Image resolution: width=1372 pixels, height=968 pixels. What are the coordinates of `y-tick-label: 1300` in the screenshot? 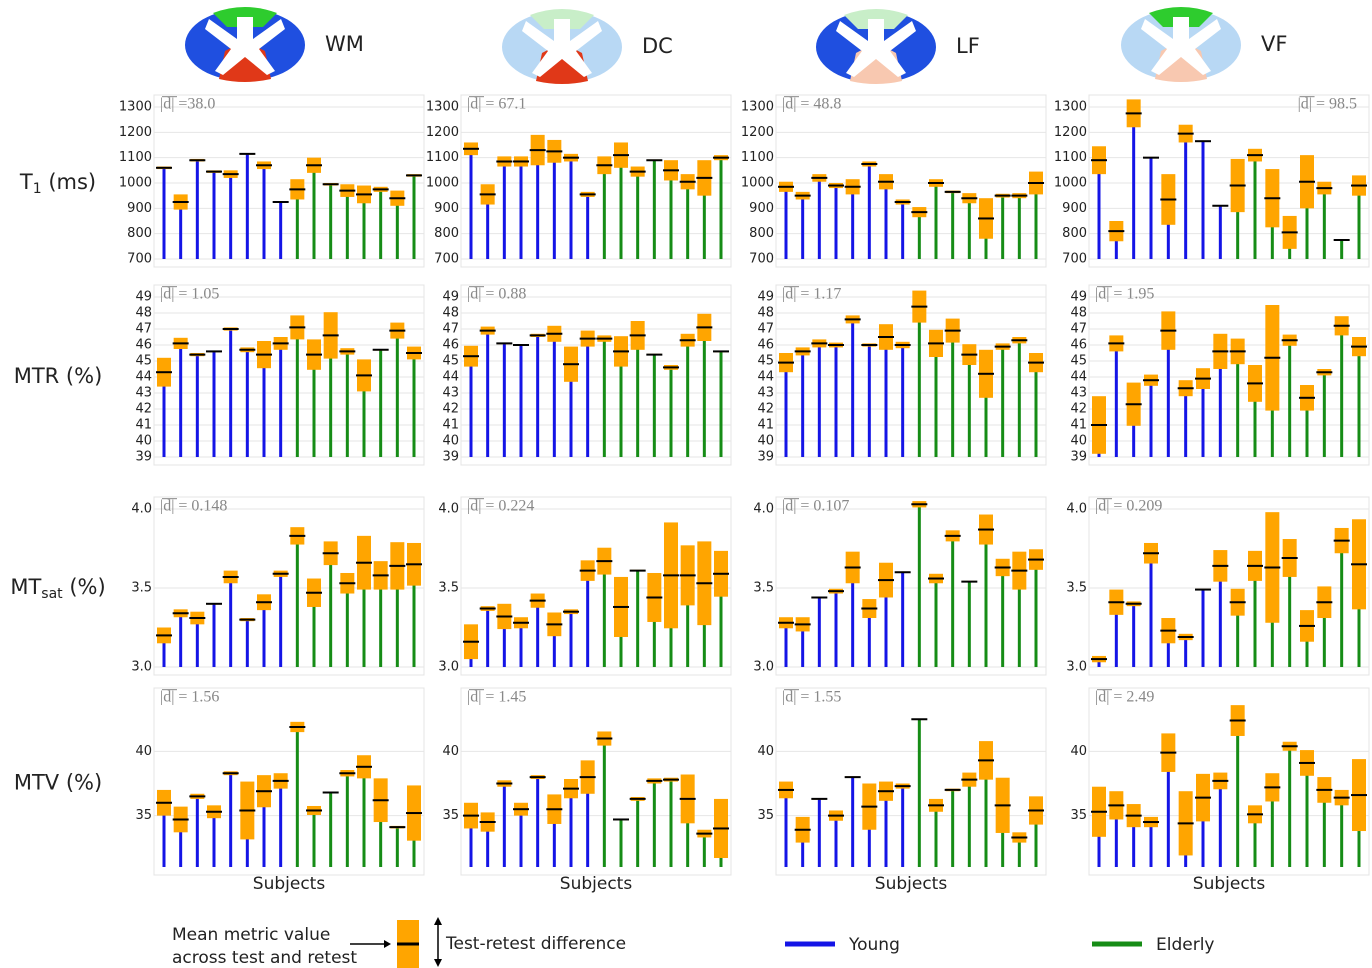 It's located at (1070, 107).